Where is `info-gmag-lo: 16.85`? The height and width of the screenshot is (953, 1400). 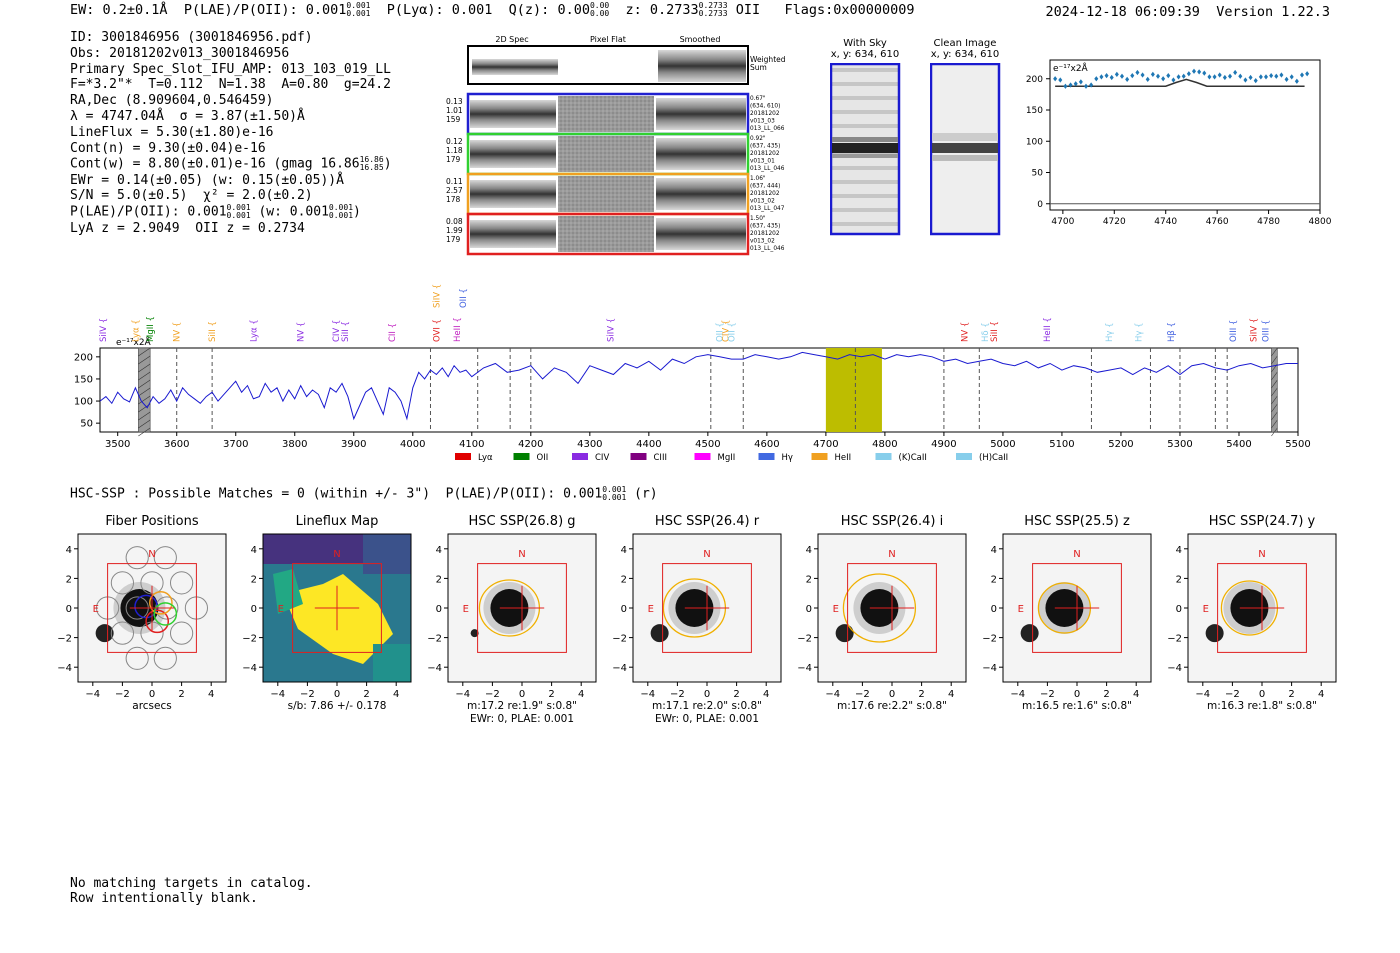 info-gmag-lo: 16.85 is located at coordinates (371, 168).